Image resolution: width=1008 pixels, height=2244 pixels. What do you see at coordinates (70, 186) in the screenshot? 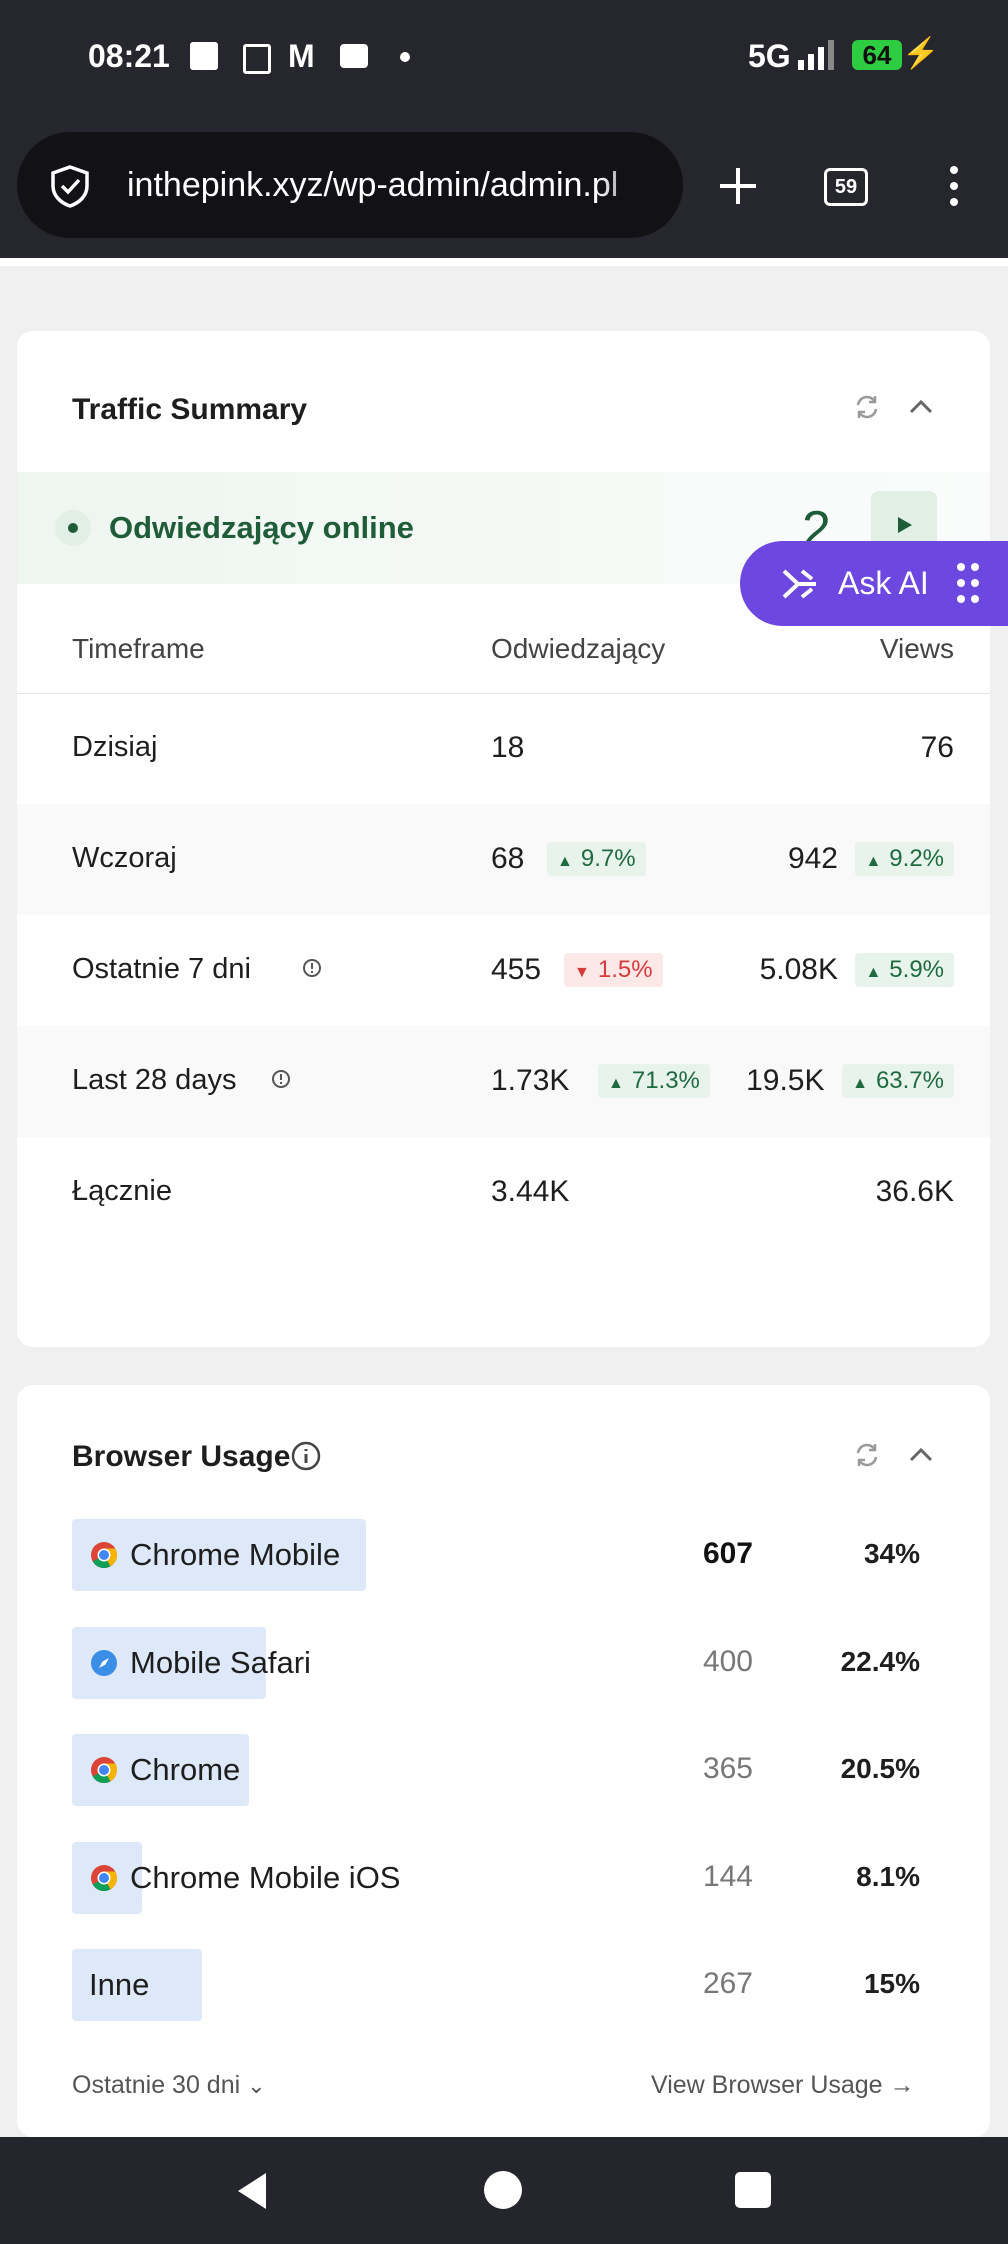
I see `shield-icon` at bounding box center [70, 186].